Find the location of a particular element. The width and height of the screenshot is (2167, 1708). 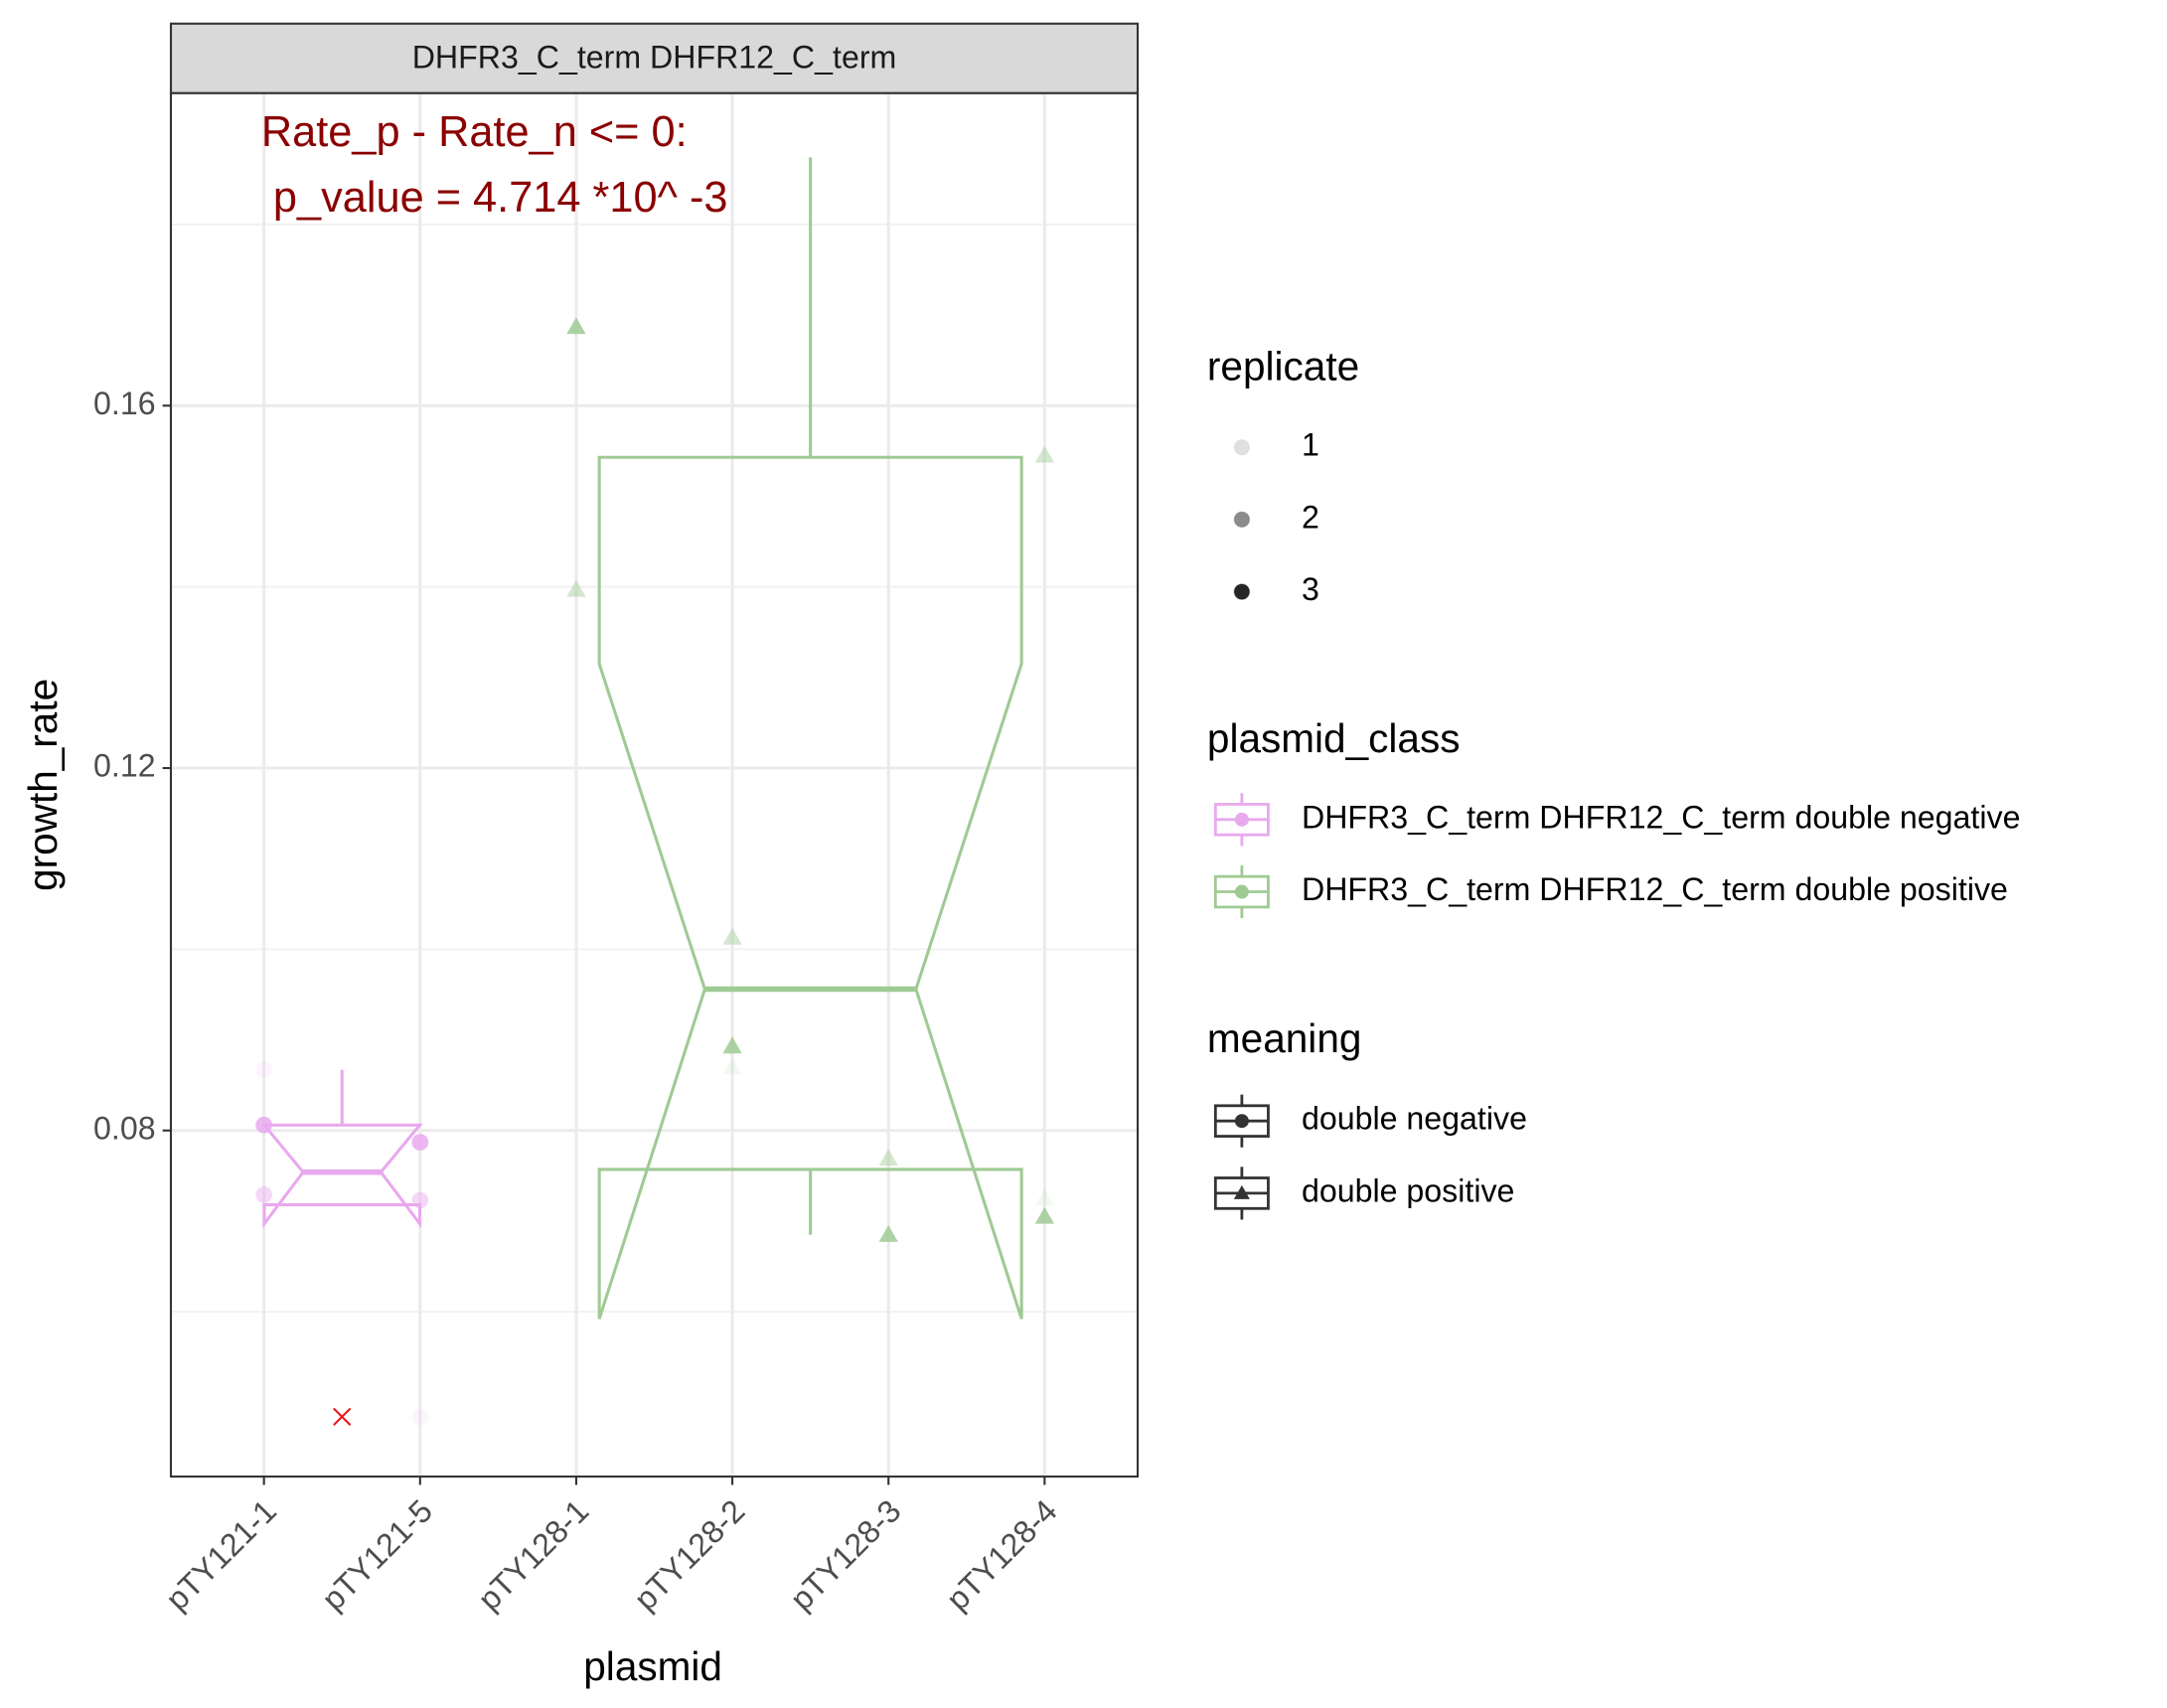

x-tick-label: pTY128-3 is located at coordinates (845, 1554).